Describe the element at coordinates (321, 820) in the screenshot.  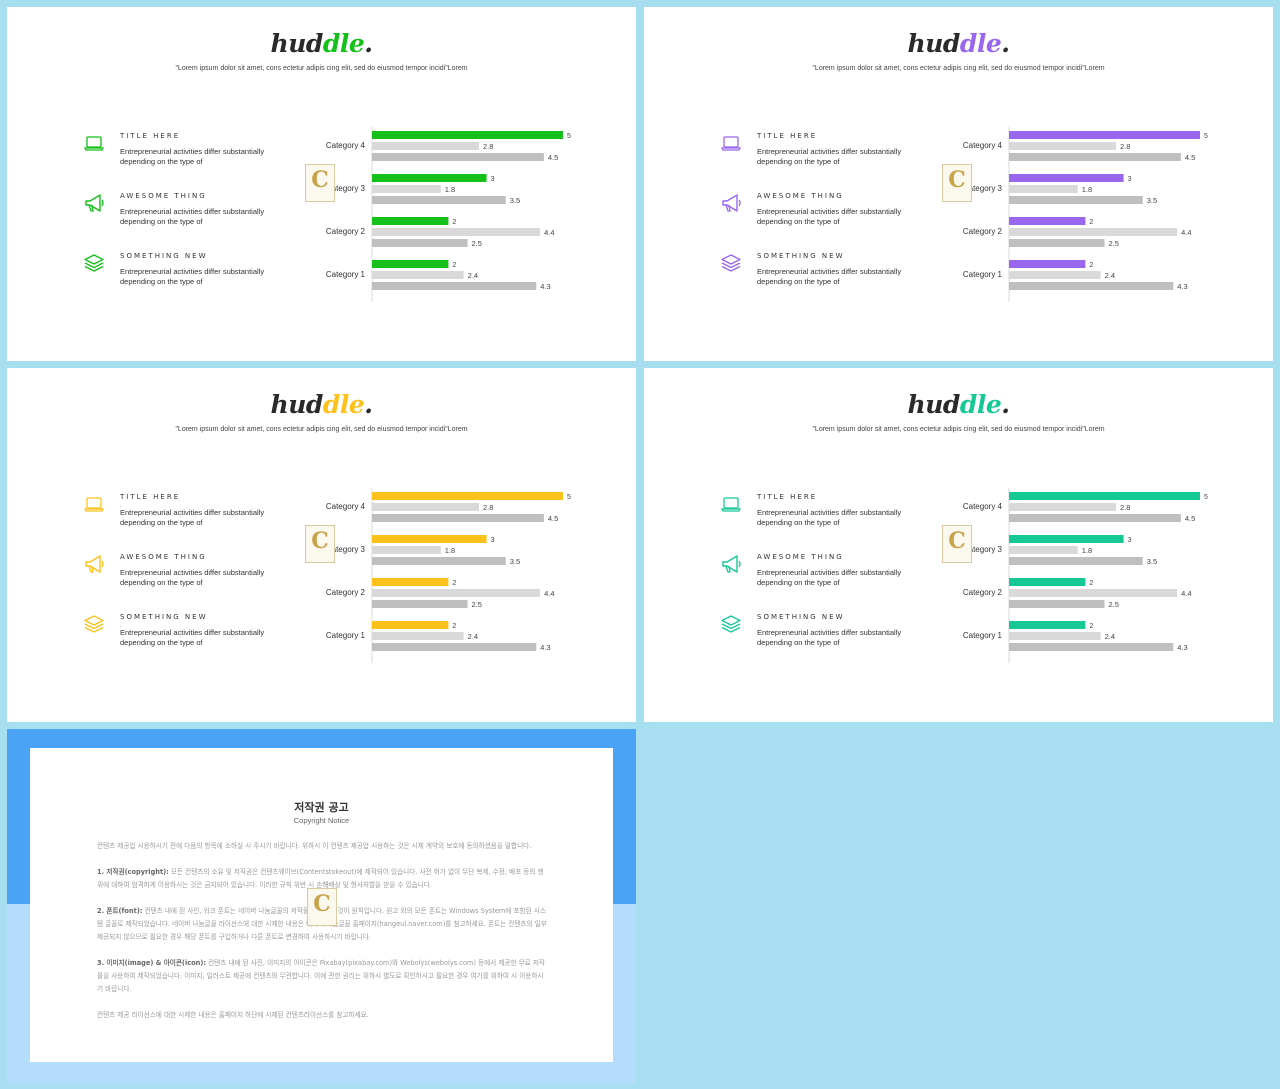
I see `notice-subtitle: Copyright Notice` at that location.